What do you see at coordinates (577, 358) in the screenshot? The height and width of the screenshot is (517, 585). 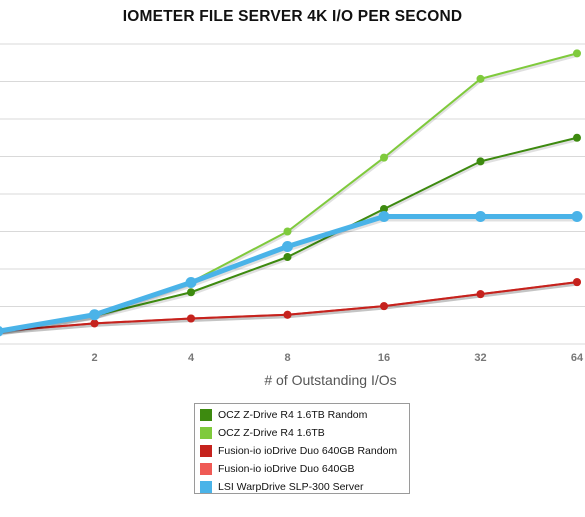 I see `x-tick-label: 64` at bounding box center [577, 358].